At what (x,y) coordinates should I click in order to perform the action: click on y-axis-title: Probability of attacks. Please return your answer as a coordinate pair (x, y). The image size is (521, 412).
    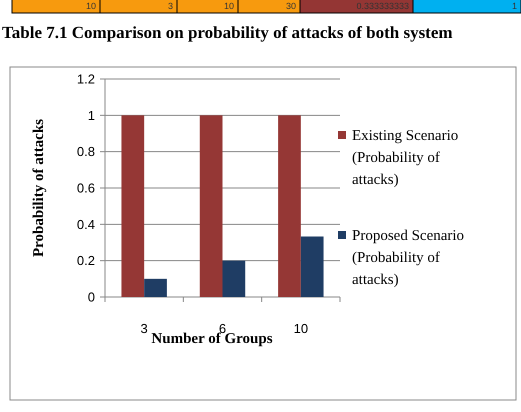
    Looking at the image, I should click on (39, 188).